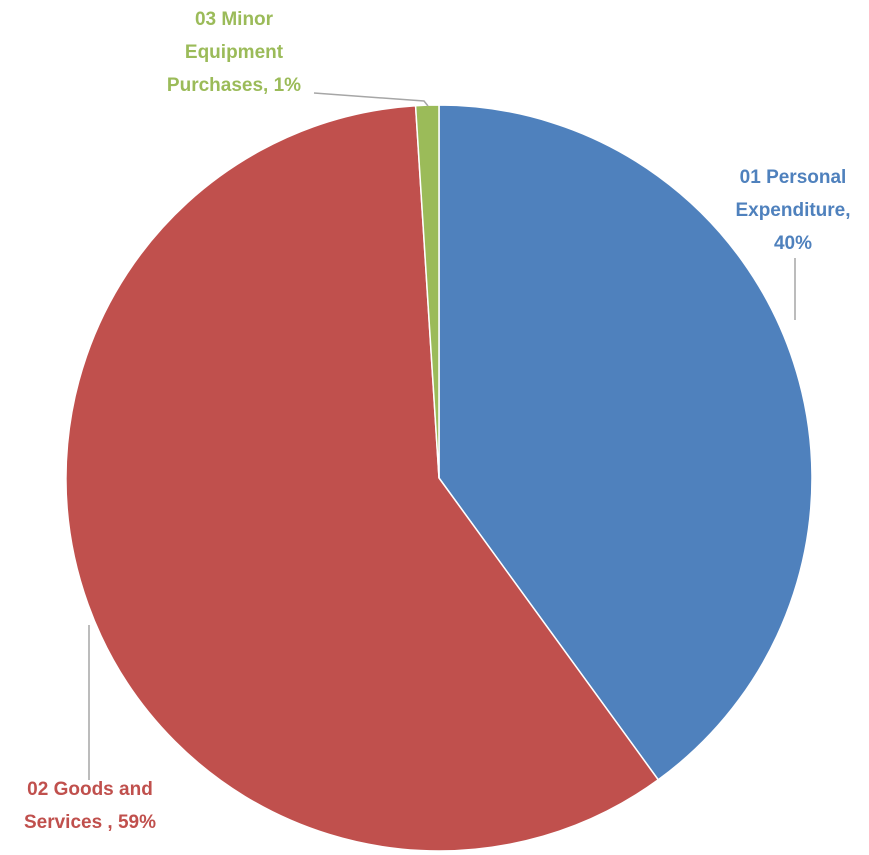 The width and height of the screenshot is (869, 855). Describe the element at coordinates (793, 177) in the screenshot. I see `data-label-1-line-1: 01 Personal` at that location.